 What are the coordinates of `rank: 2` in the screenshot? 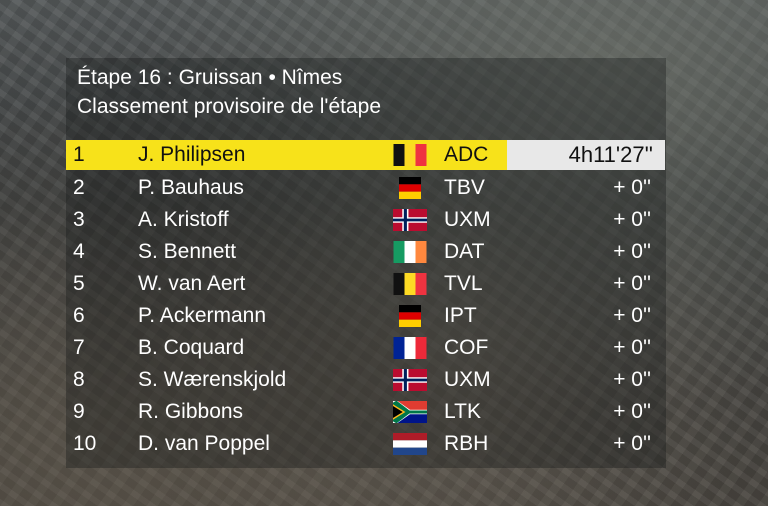 It's located at (79, 187).